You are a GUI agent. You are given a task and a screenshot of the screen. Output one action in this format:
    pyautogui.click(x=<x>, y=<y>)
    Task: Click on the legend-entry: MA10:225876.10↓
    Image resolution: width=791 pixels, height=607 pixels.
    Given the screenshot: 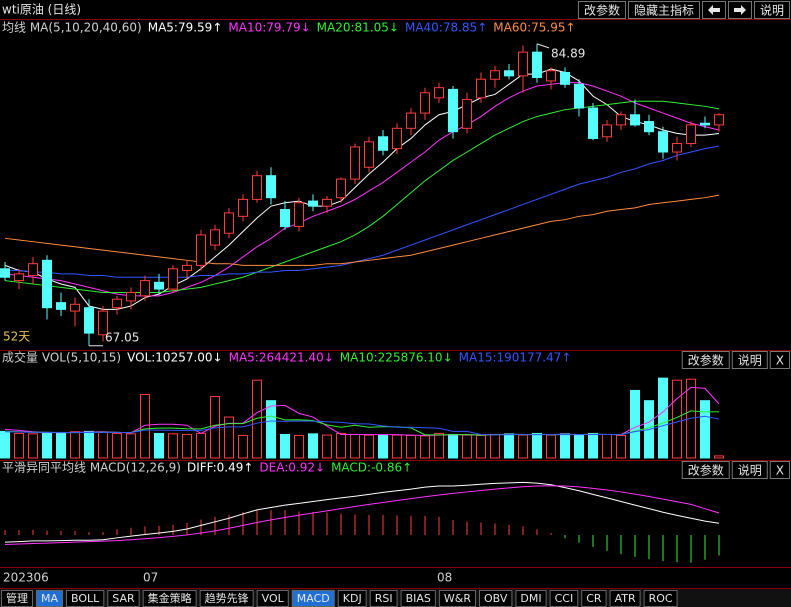 What is the action you would take?
    pyautogui.click(x=396, y=358)
    